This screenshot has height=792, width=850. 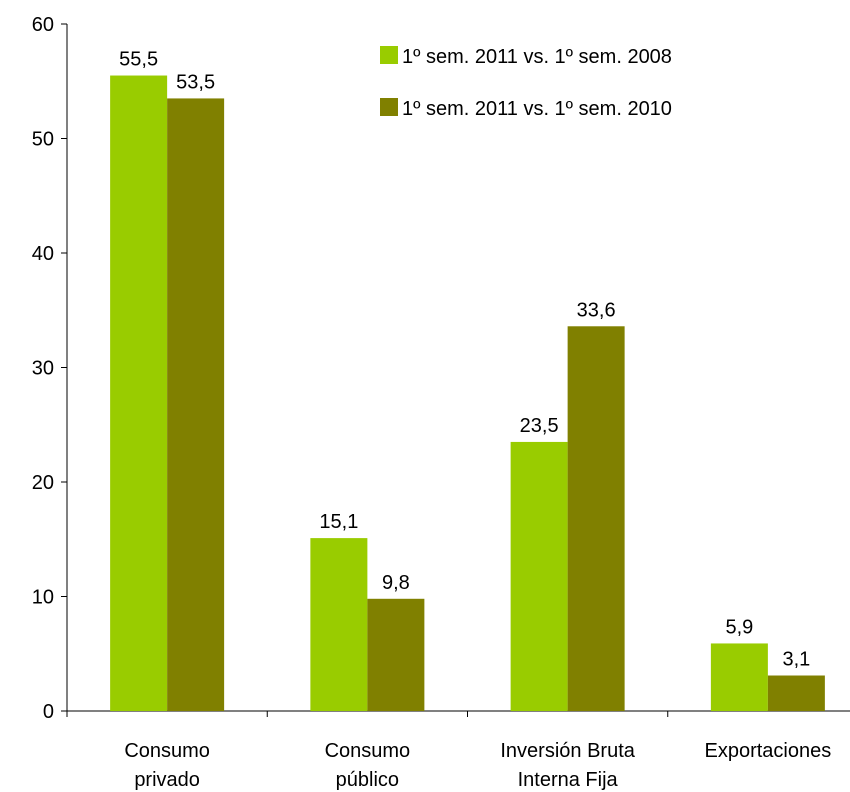 I want to click on y-tick-label: 0, so click(x=48, y=712).